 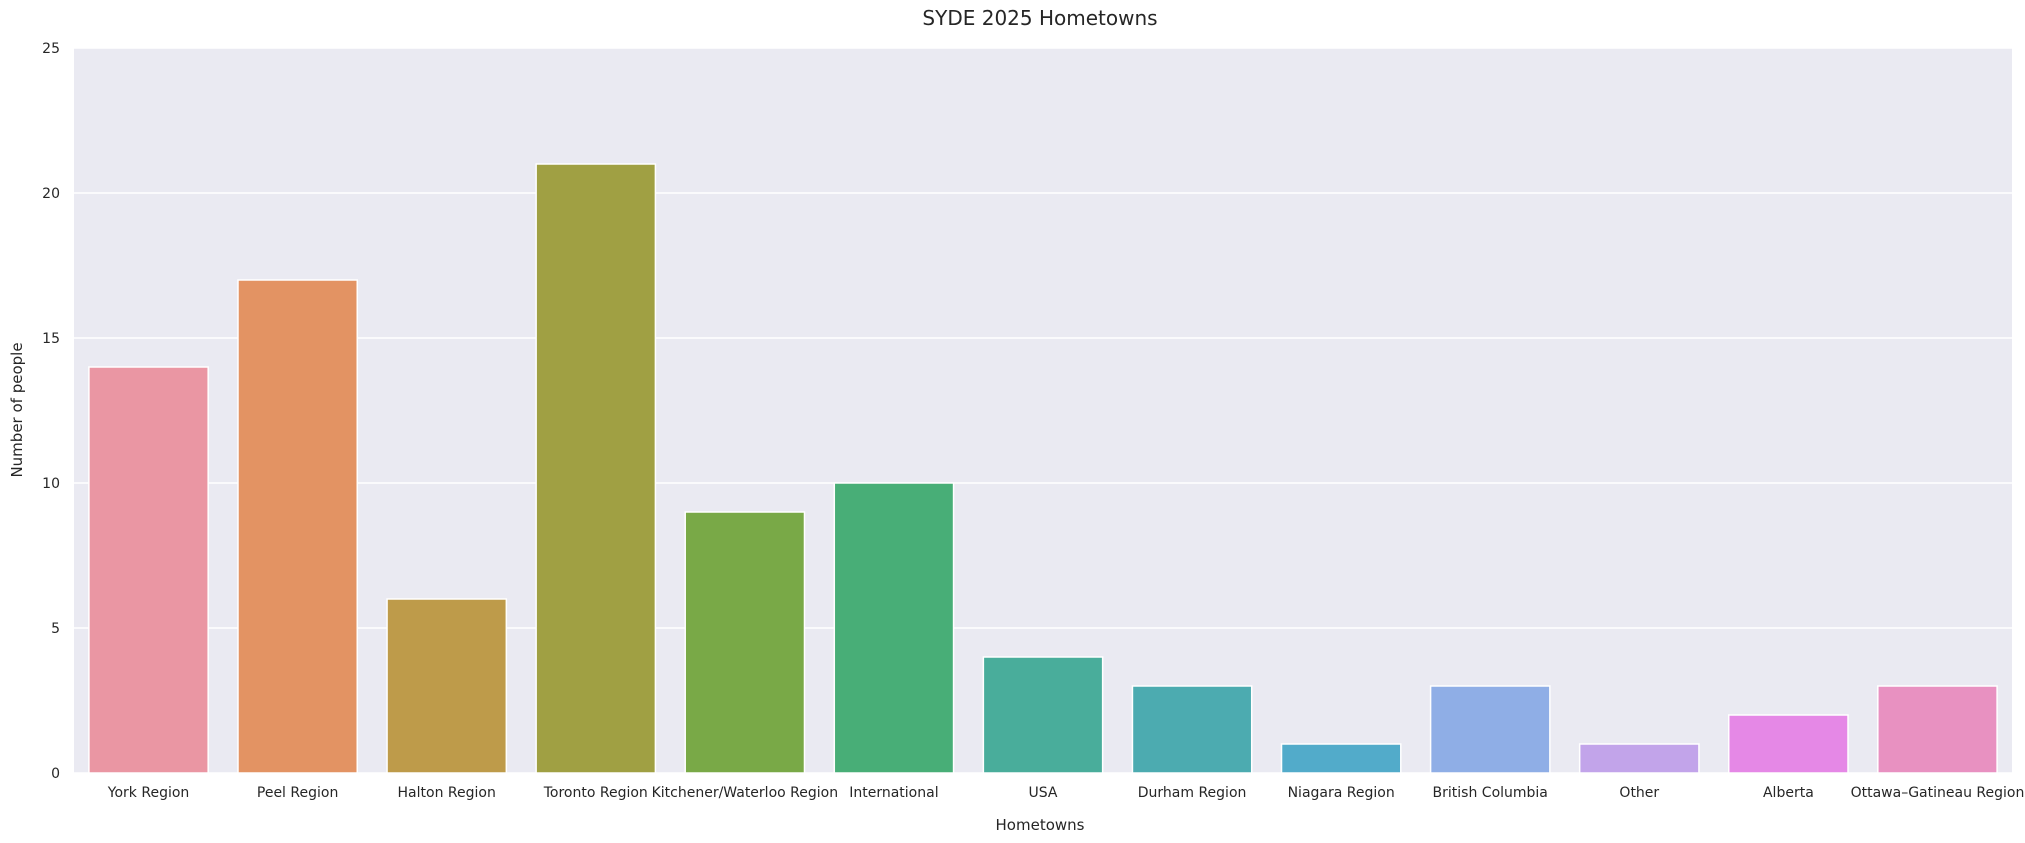 What do you see at coordinates (1192, 793) in the screenshot?
I see `x-tick-label: Durham Region` at bounding box center [1192, 793].